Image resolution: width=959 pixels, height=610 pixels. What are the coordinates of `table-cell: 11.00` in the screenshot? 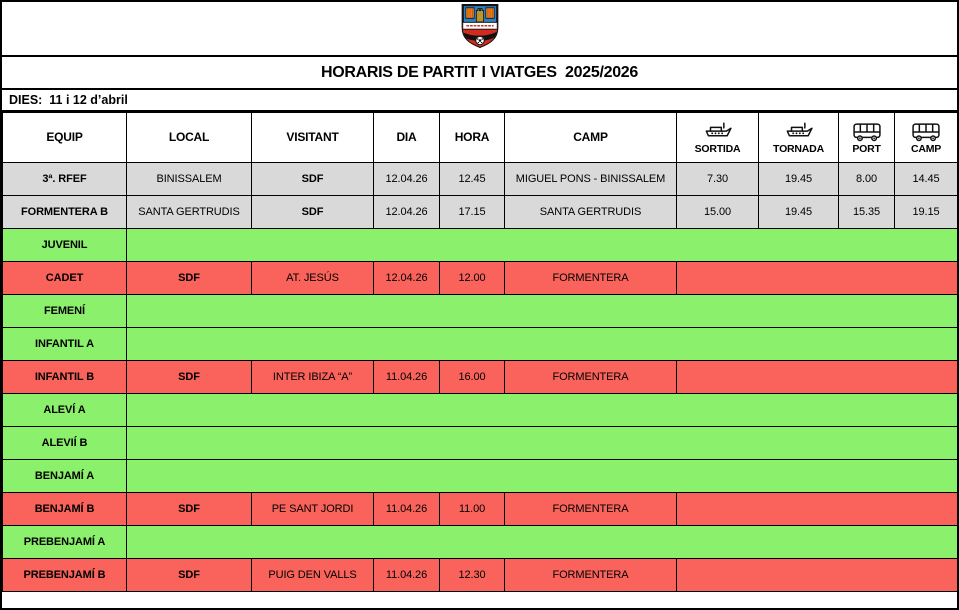 It's located at (472, 509).